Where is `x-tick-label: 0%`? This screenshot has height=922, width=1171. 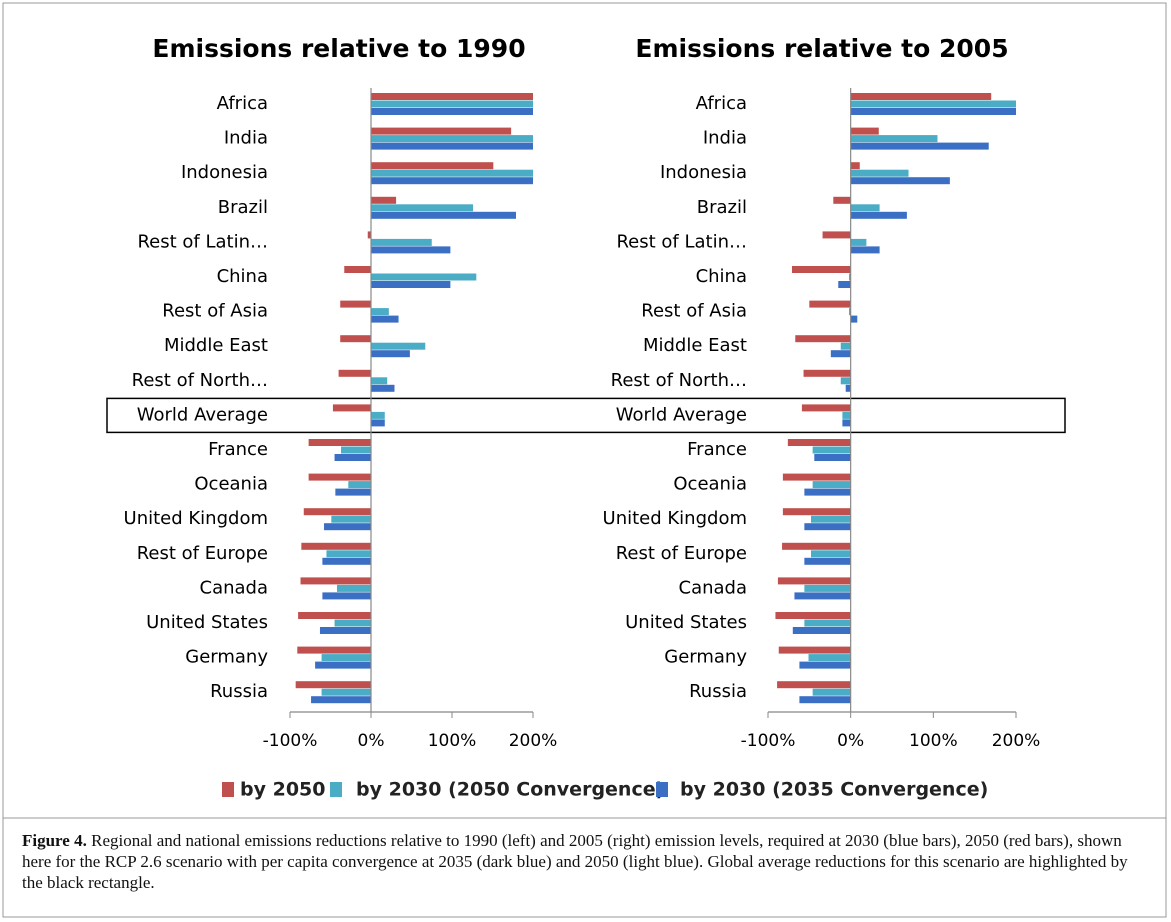 x-tick-label: 0% is located at coordinates (371, 741).